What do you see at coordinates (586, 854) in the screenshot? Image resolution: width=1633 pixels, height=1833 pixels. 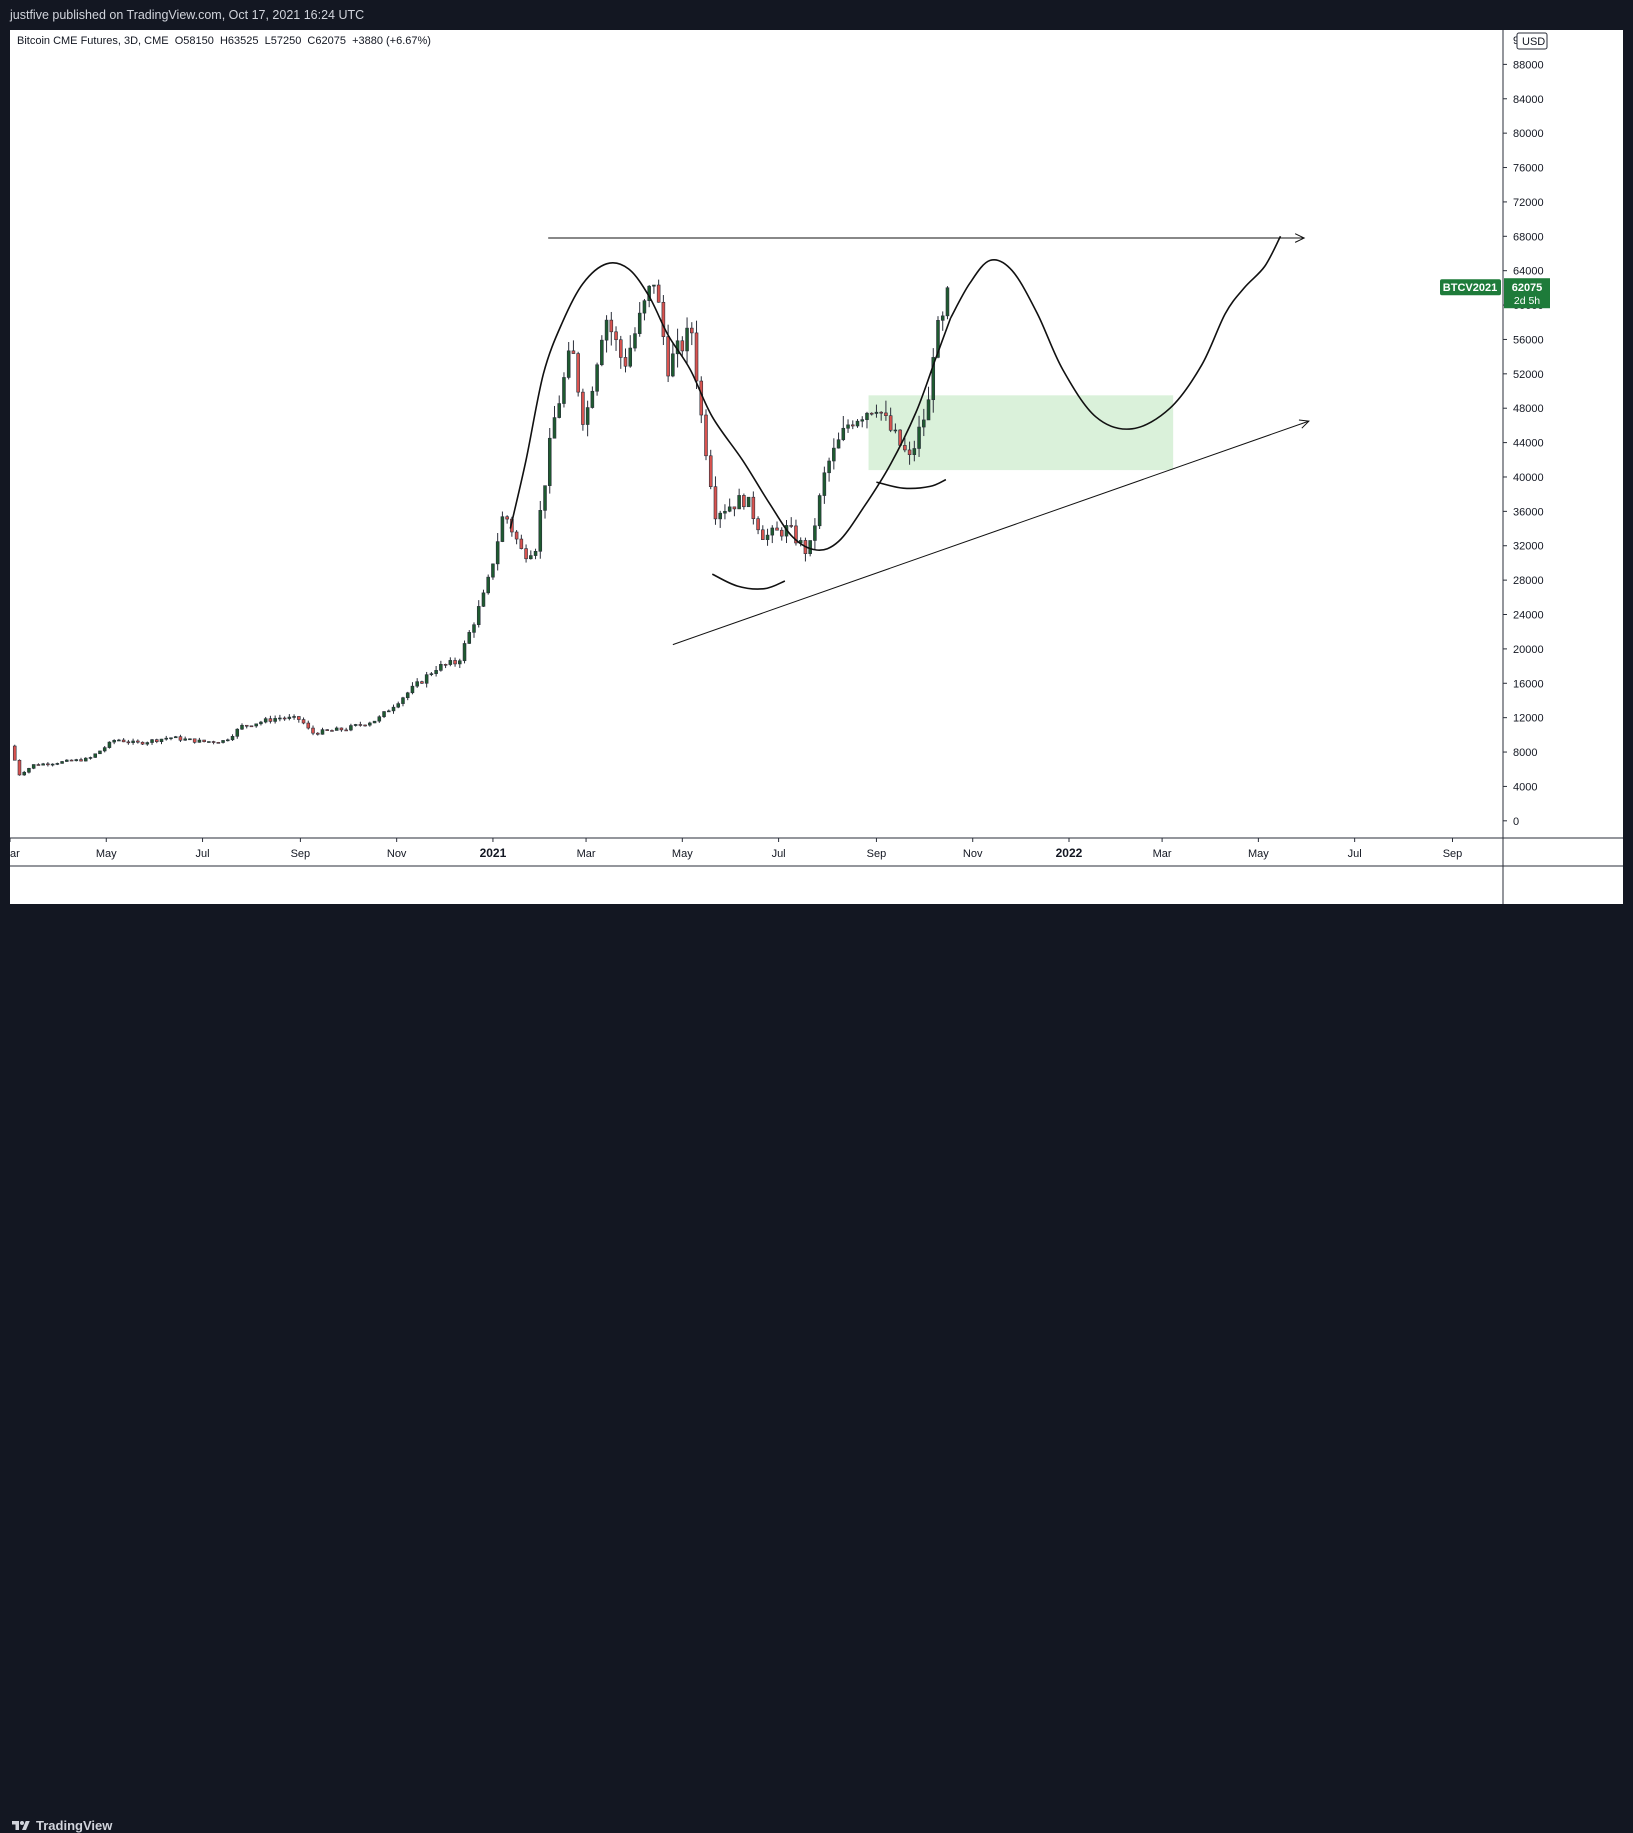 I see `time-axis-tick-label: Mar` at bounding box center [586, 854].